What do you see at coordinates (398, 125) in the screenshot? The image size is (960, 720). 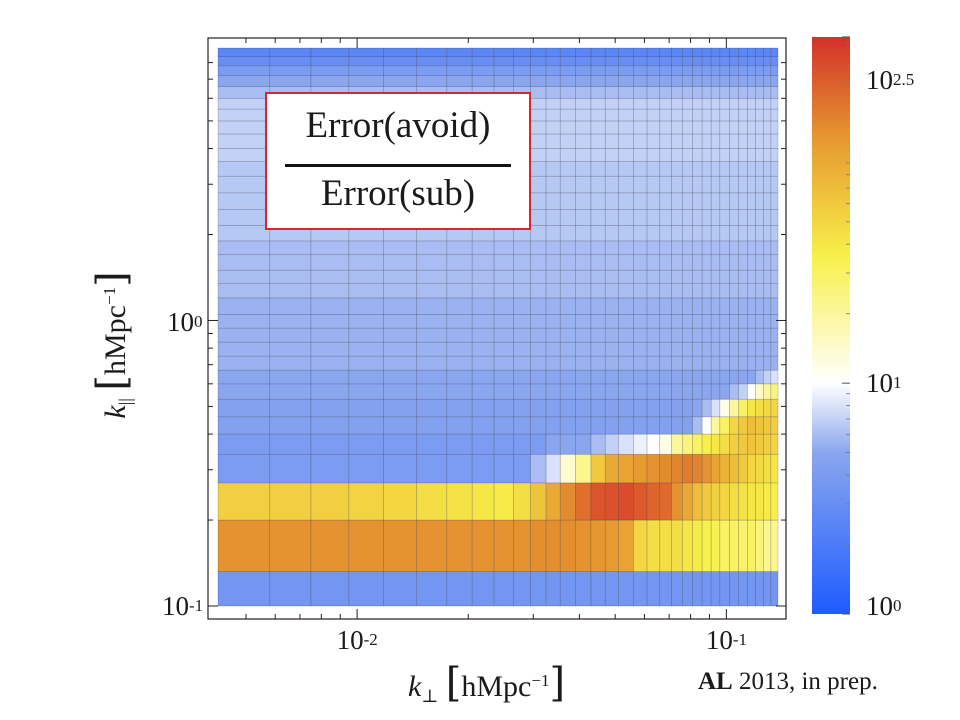 I see `formula-numerator: Error(avoid)` at bounding box center [398, 125].